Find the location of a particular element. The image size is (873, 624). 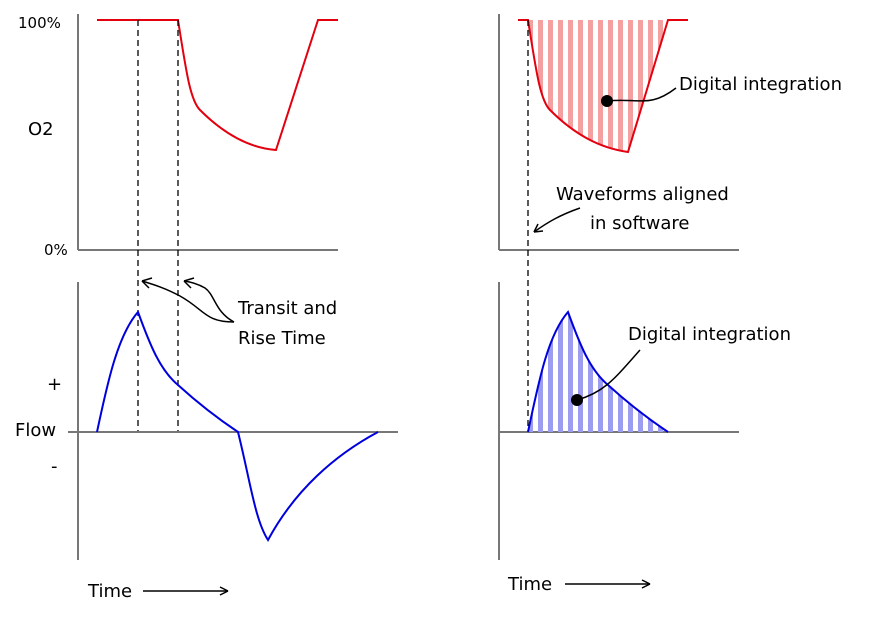

flow-integration-label: Digital integration is located at coordinates (709, 334).